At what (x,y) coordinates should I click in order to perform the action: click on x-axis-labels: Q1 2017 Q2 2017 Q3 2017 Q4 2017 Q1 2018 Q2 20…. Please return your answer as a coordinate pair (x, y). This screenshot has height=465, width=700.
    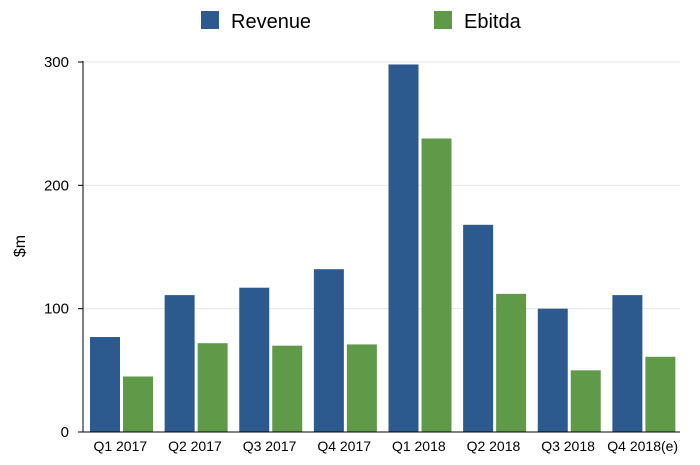
    Looking at the image, I should click on (385, 446).